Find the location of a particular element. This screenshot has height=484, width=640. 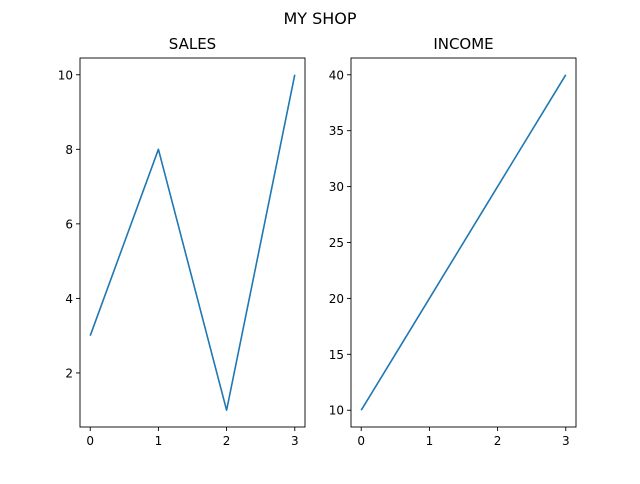

y-tick-label: 4 is located at coordinates (69, 299).